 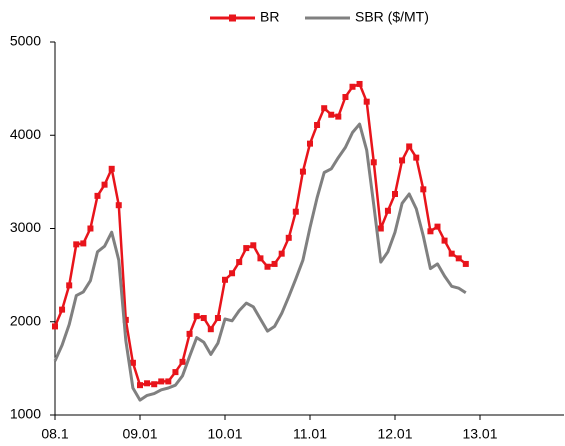 What do you see at coordinates (25, 227) in the screenshot?
I see `y-tick-label: 3000` at bounding box center [25, 227].